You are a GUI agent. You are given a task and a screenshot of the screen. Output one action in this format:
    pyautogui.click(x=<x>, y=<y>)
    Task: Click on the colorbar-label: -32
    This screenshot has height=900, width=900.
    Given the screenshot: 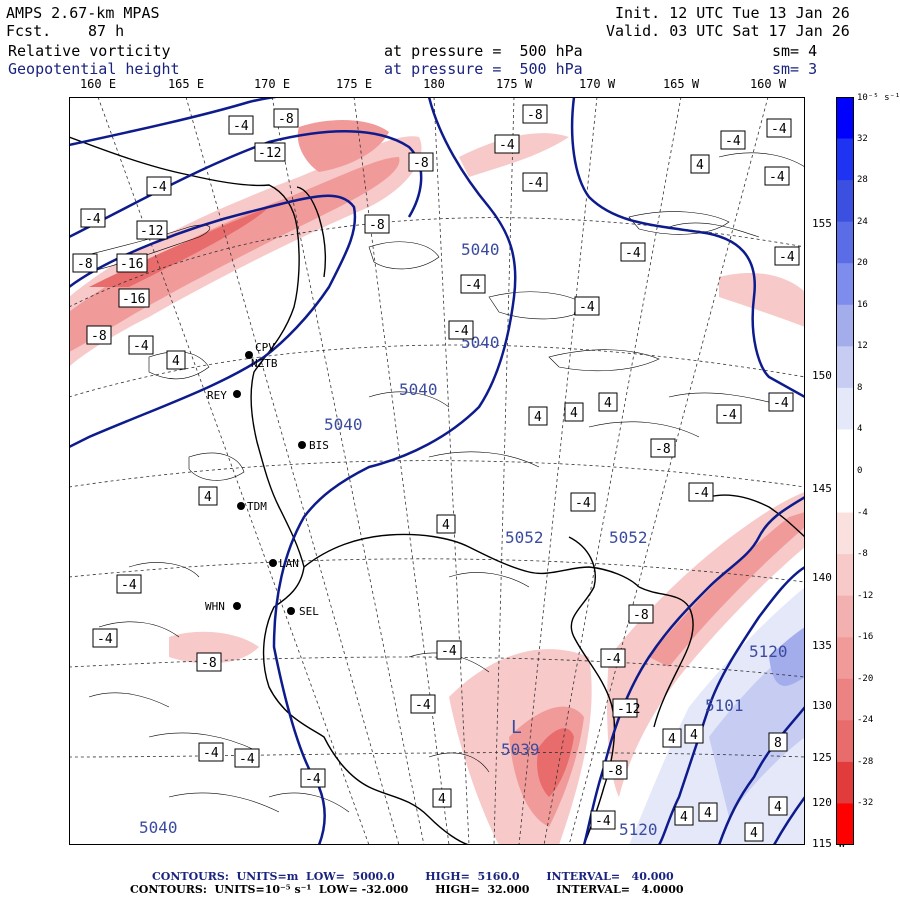 What is the action you would take?
    pyautogui.click(x=865, y=803)
    